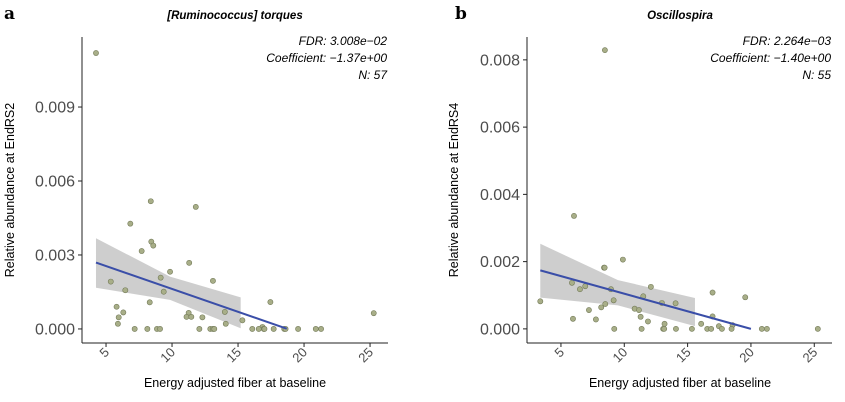  I want to click on x-tick-label: 5, so click(559, 353).